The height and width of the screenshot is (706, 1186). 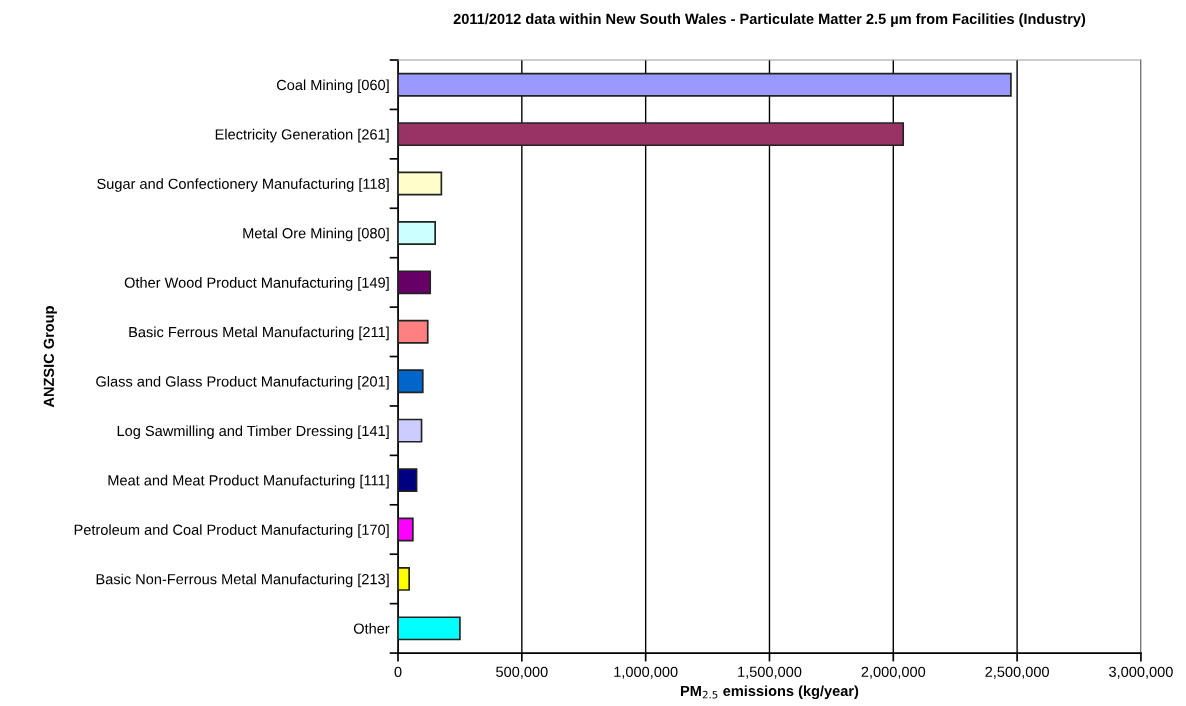 What do you see at coordinates (1017, 672) in the screenshot?
I see `x-tick-label: 2,500,000` at bounding box center [1017, 672].